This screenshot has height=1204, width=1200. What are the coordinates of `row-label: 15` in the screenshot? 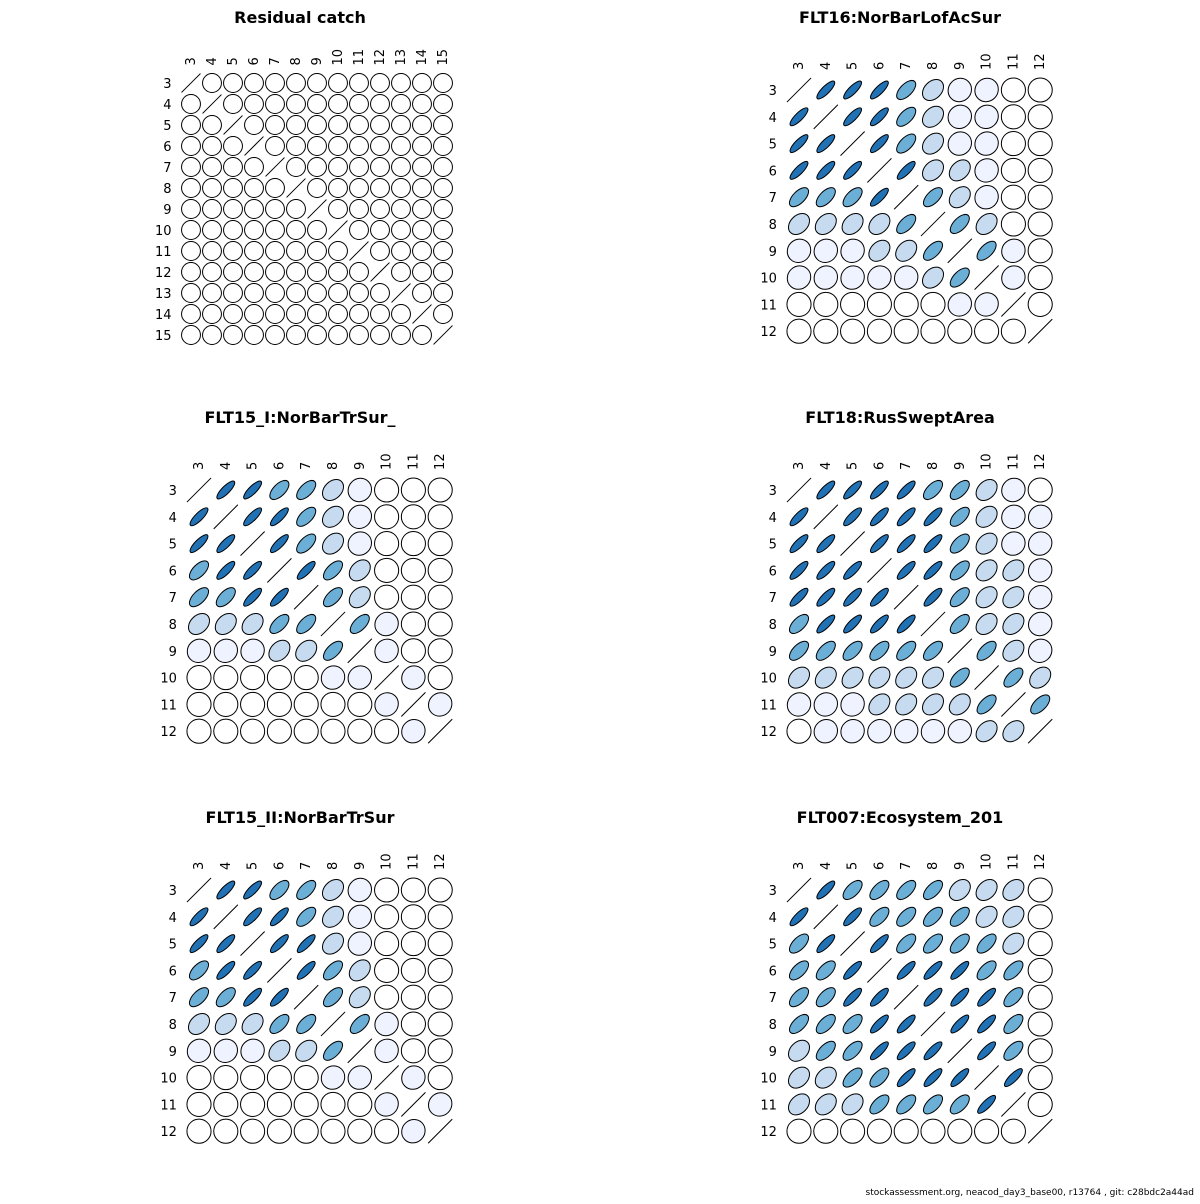 It's located at (163, 336).